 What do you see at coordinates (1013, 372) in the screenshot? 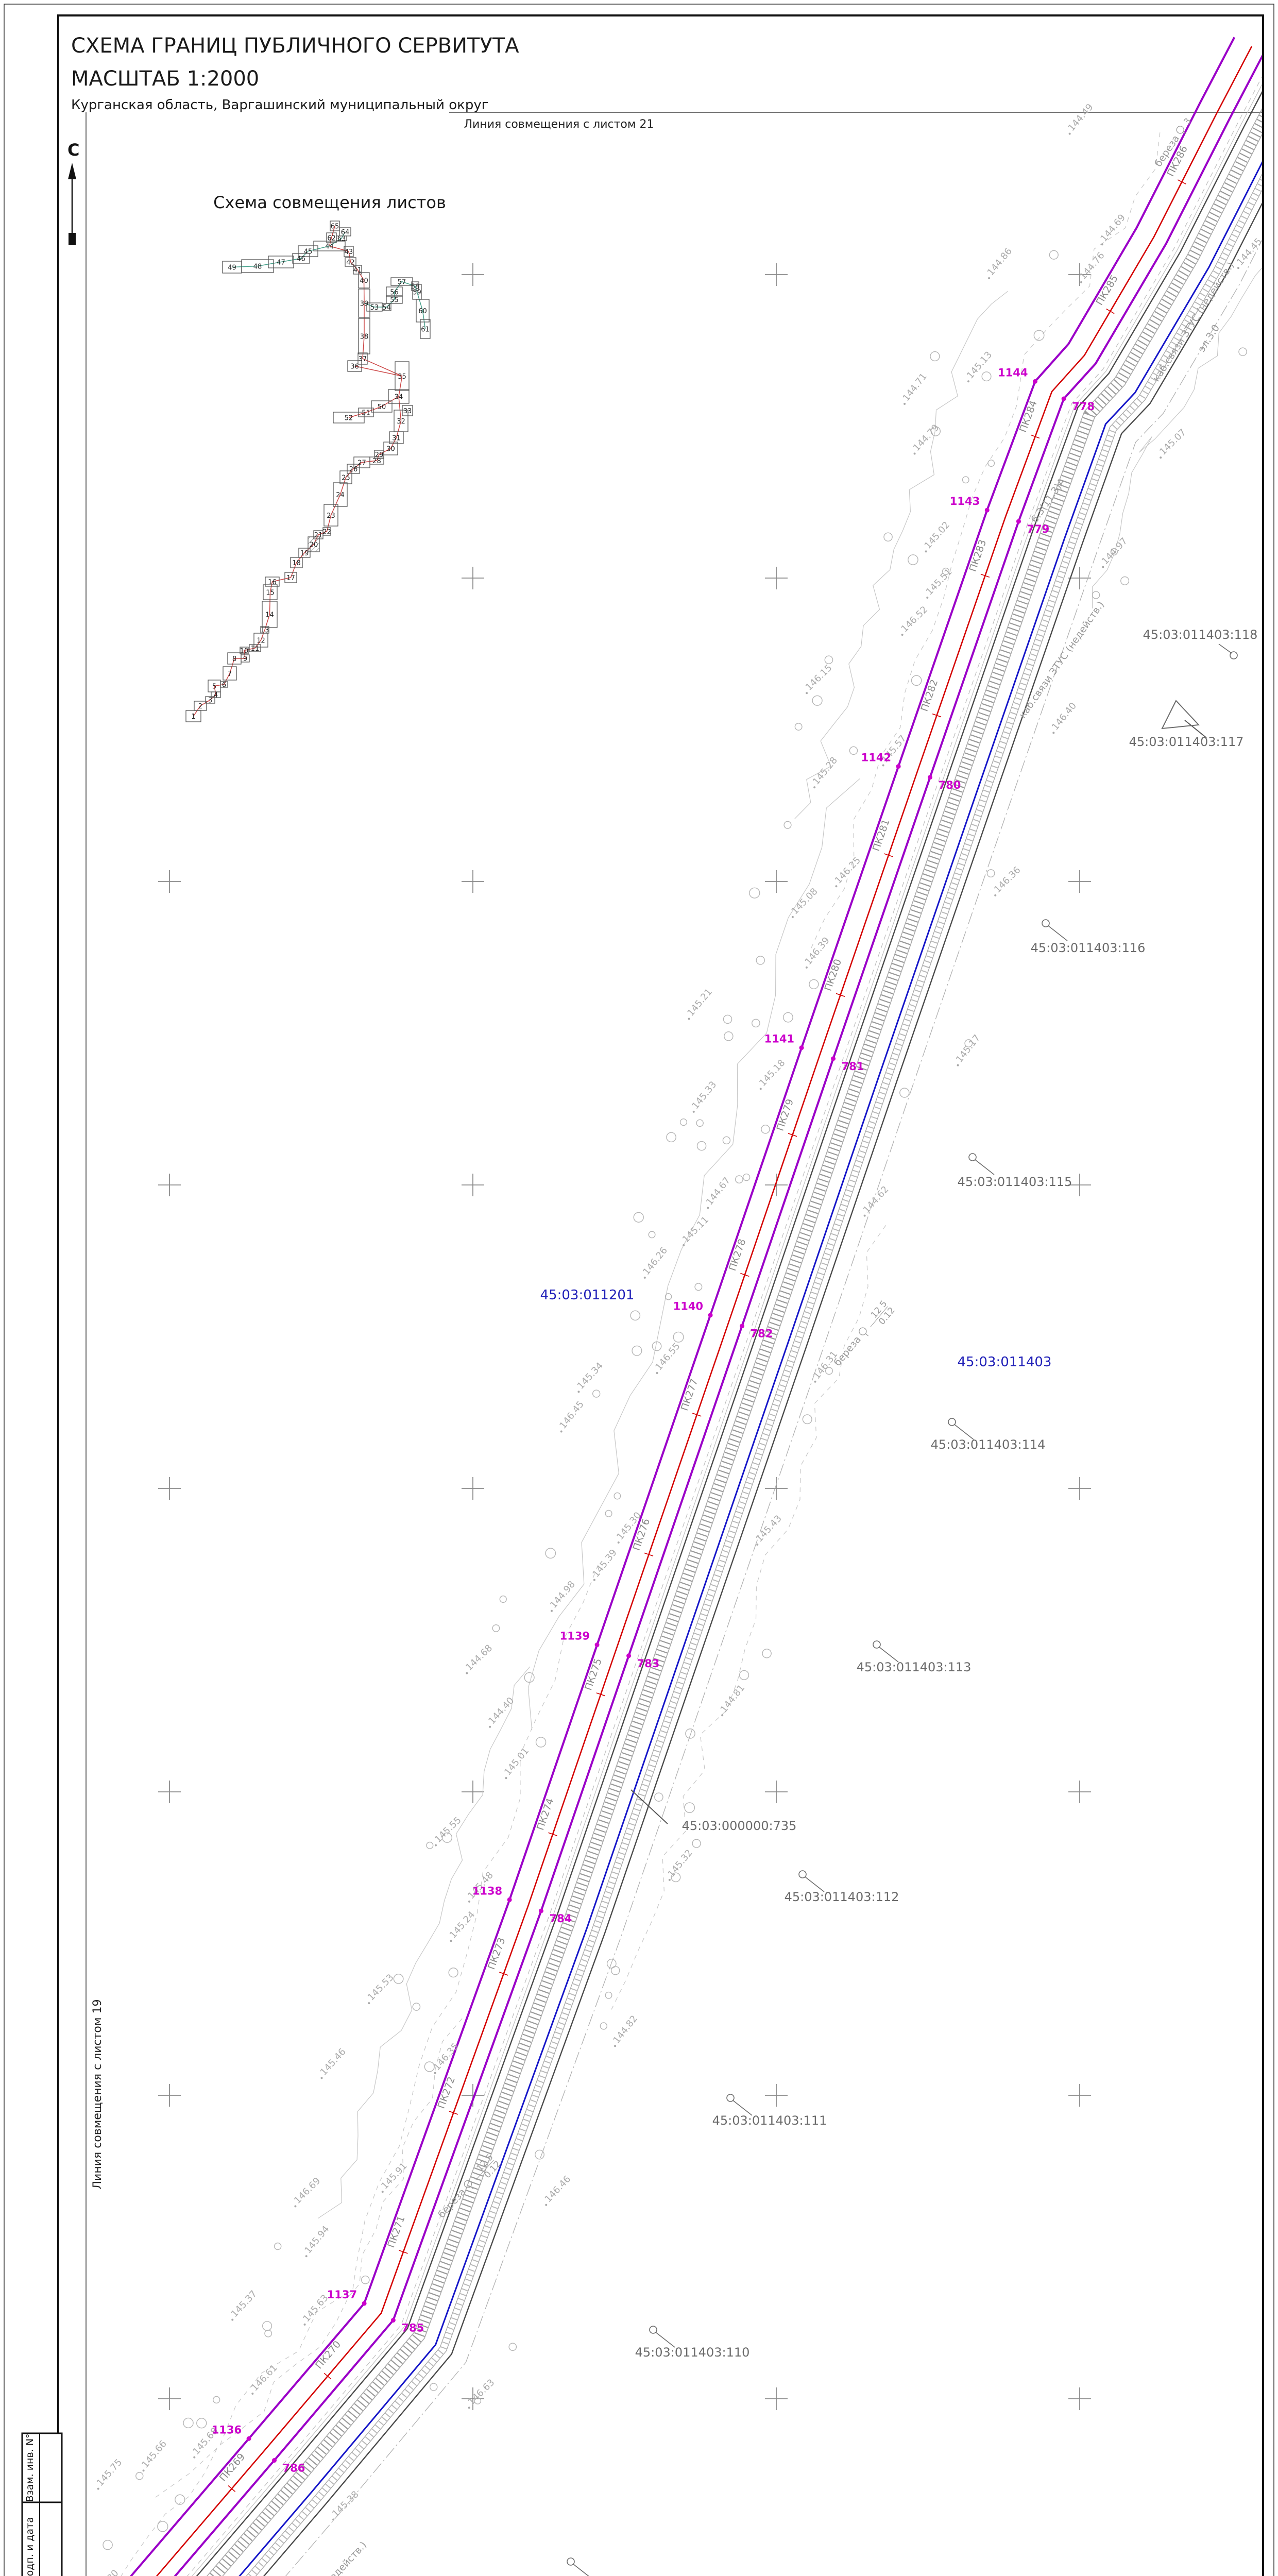
I see `vertex-label-left: 1144` at bounding box center [1013, 372].